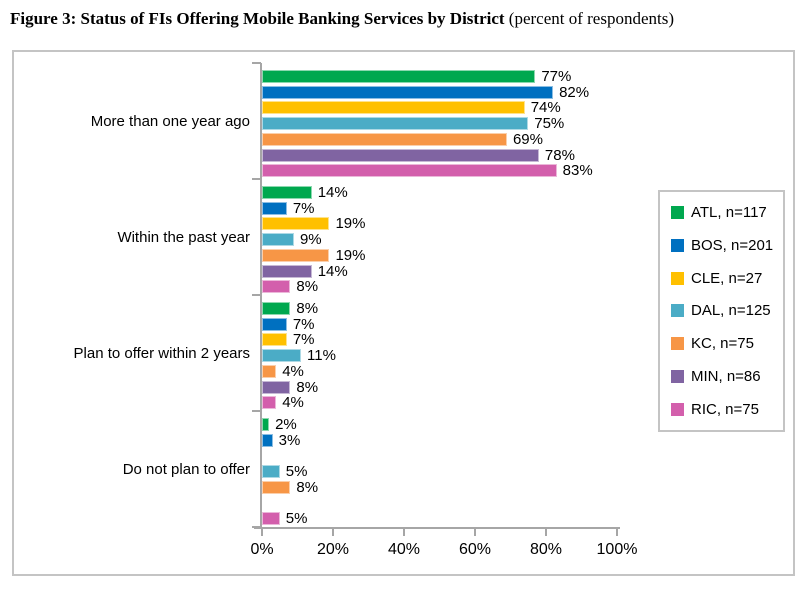 The image size is (809, 590). Describe the element at coordinates (574, 92) in the screenshot. I see `bar-value-label: 82%` at that location.